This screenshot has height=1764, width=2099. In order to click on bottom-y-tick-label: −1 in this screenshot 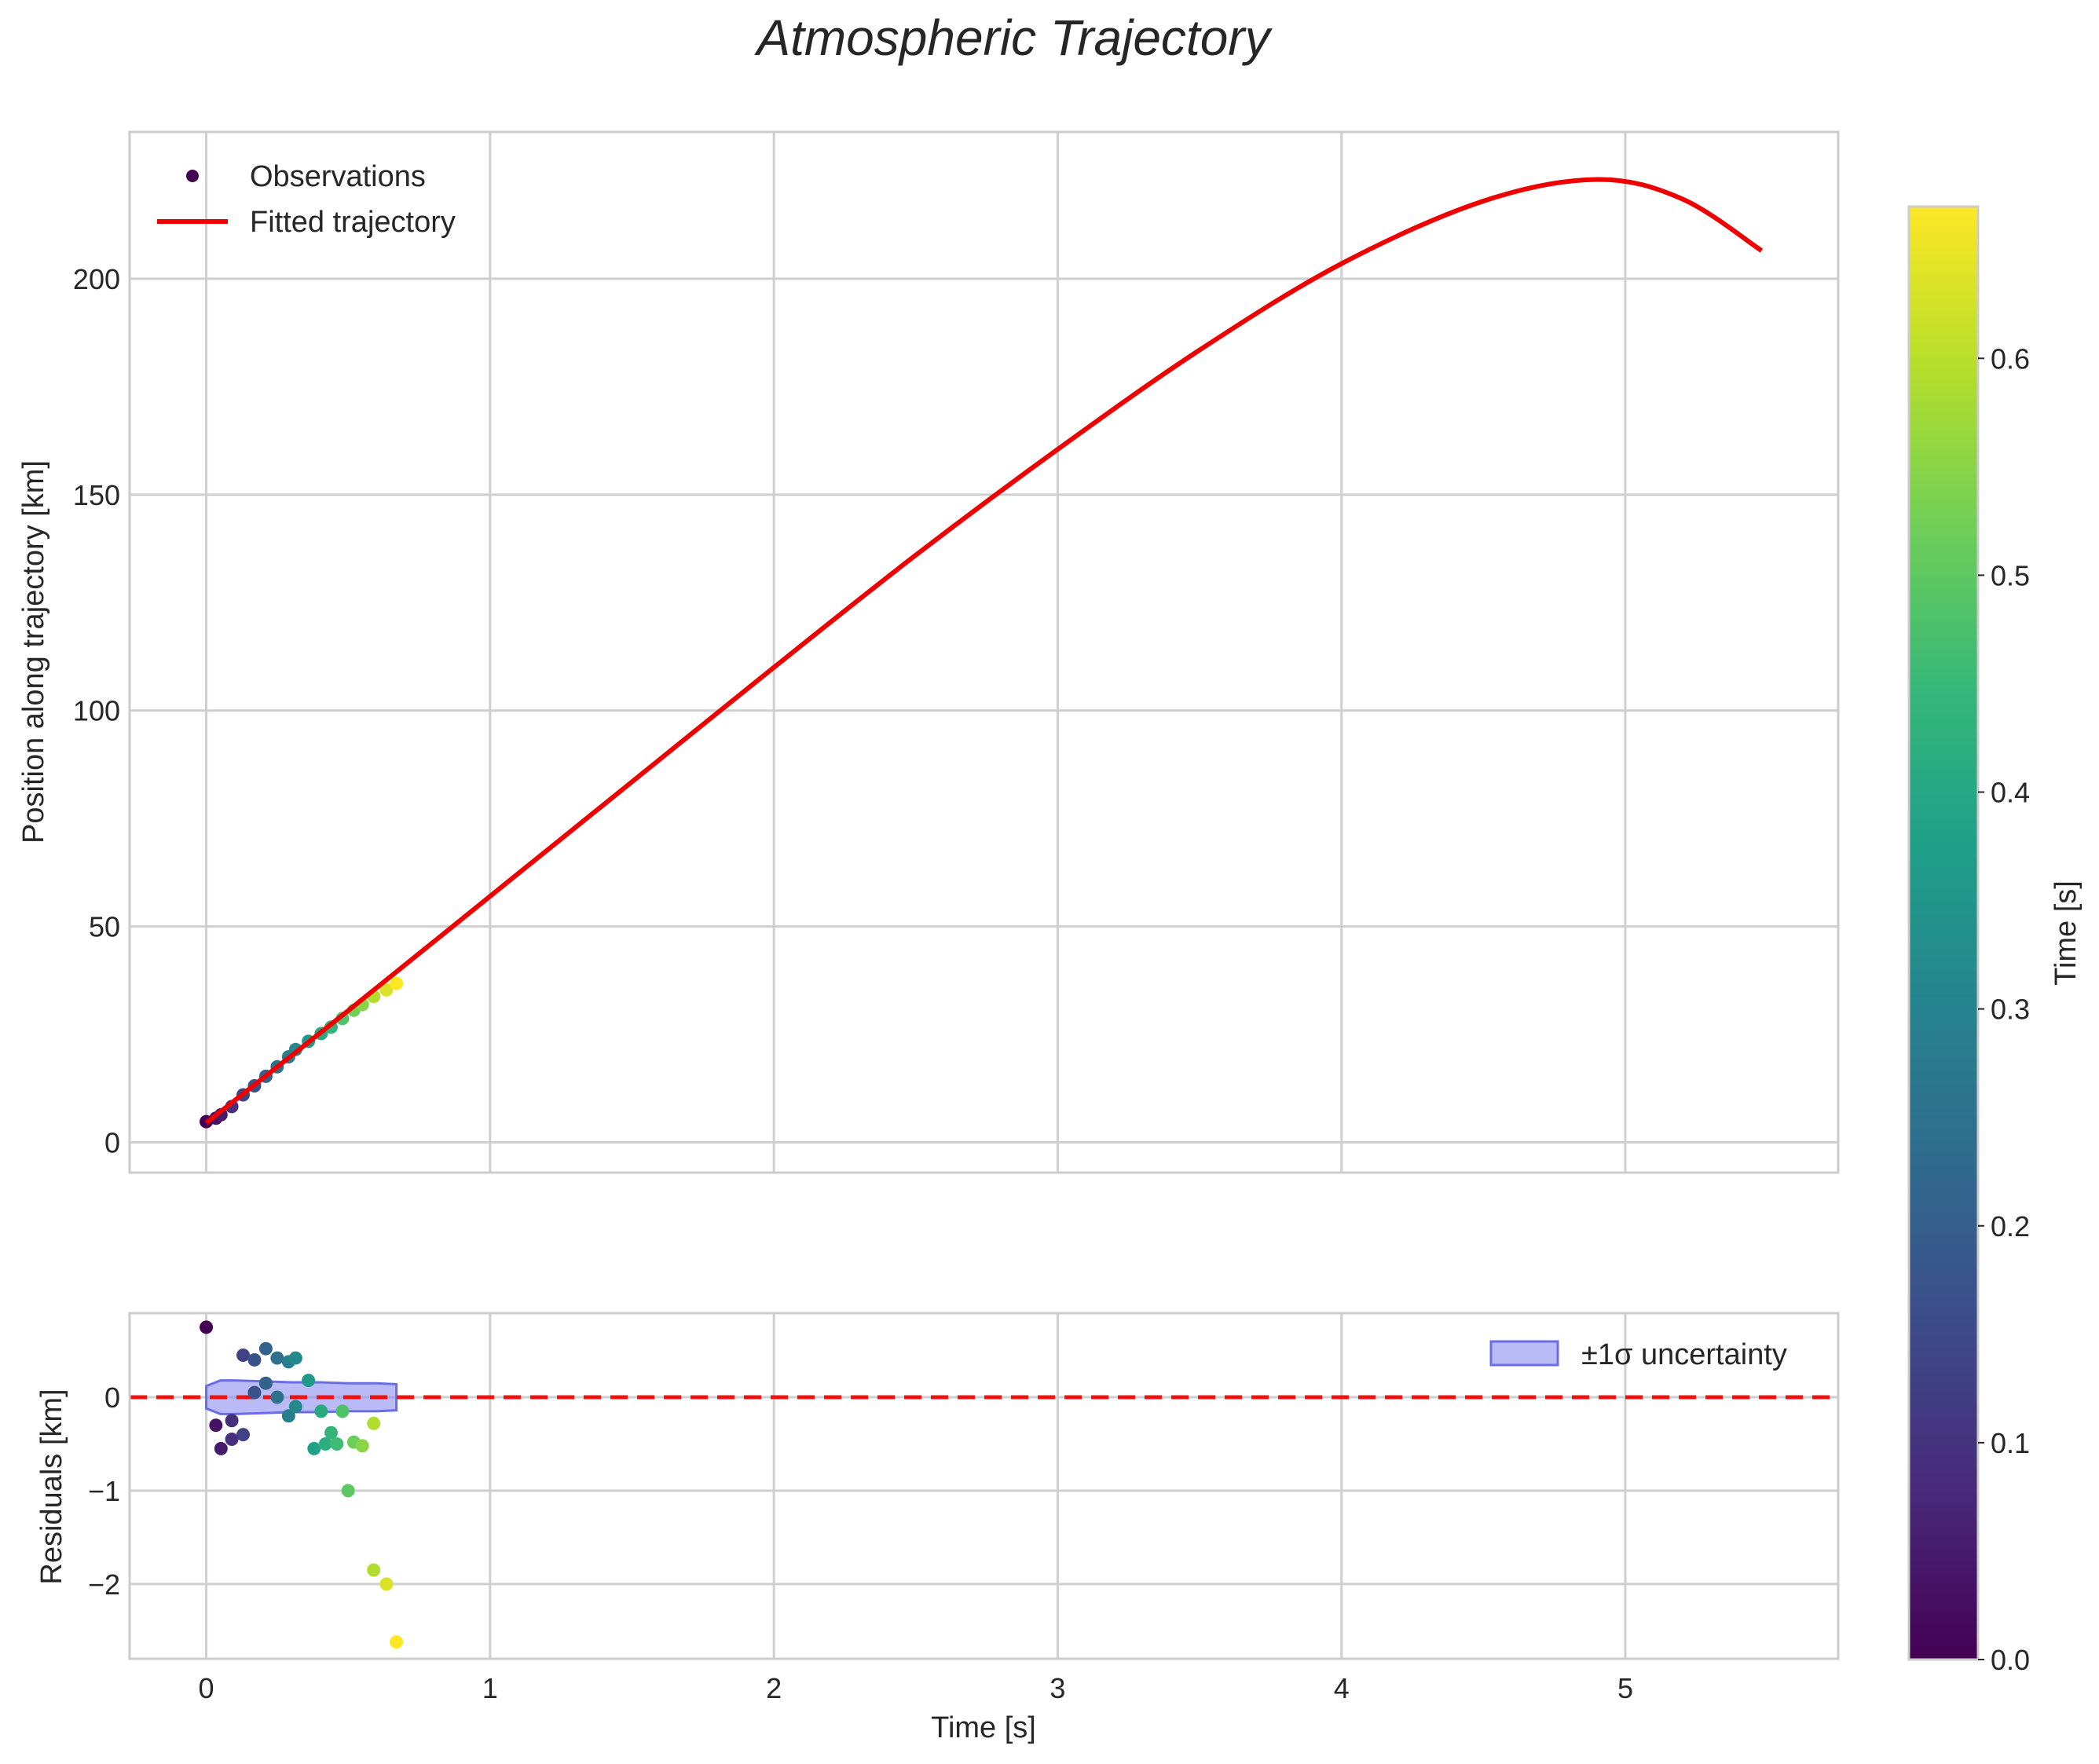, I will do `click(104, 1491)`.